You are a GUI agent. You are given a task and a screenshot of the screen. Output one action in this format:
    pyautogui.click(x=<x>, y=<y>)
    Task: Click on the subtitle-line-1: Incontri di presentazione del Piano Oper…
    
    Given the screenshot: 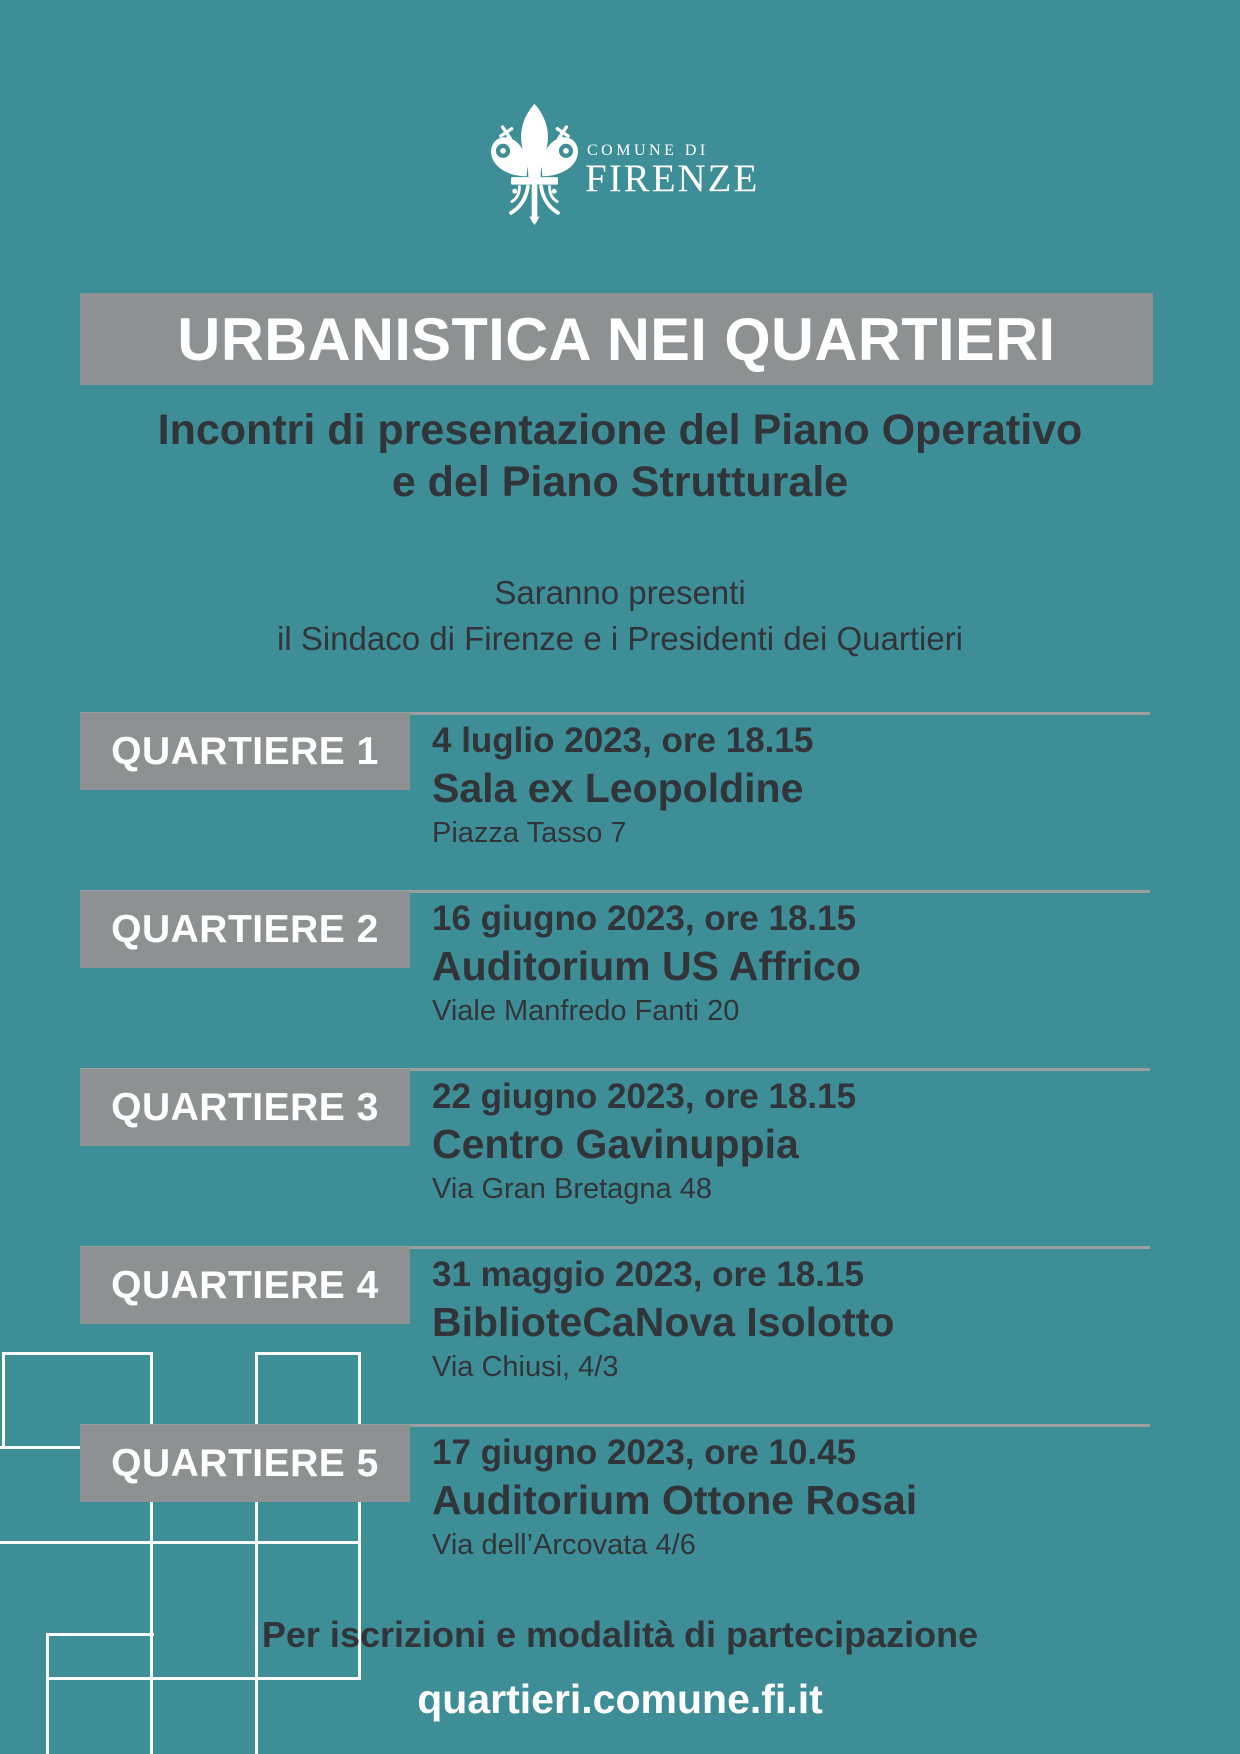 What is the action you would take?
    pyautogui.click(x=620, y=430)
    